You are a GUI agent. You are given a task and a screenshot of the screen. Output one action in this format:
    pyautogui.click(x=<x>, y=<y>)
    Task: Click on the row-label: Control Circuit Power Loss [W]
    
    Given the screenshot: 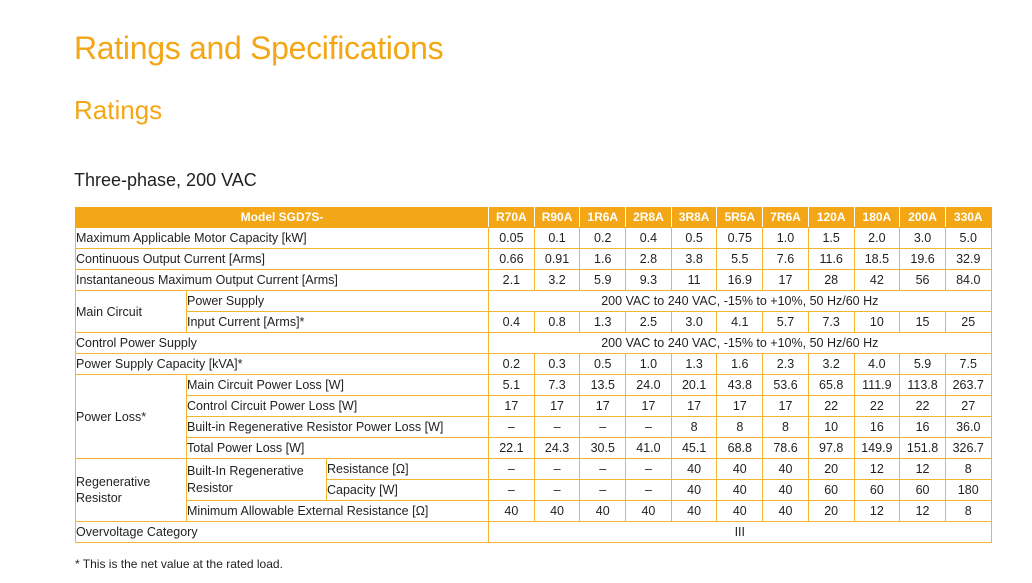 What is the action you would take?
    pyautogui.click(x=337, y=406)
    